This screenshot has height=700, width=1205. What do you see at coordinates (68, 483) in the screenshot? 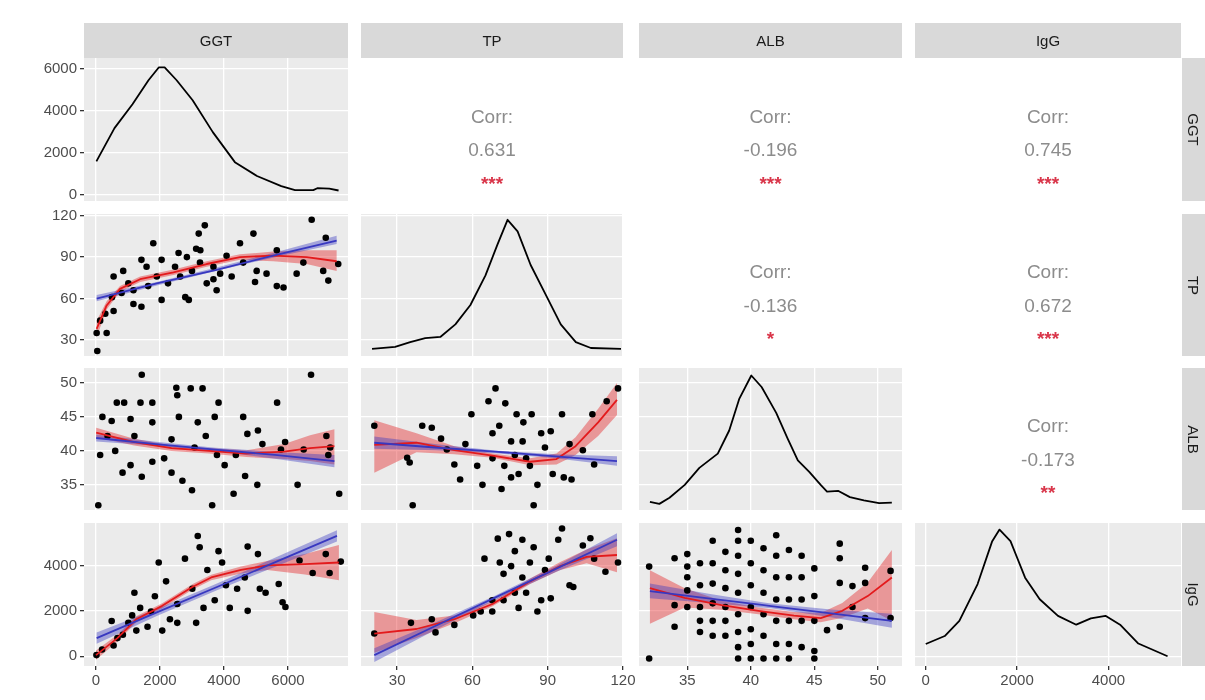
I see `y-tick-label: 35` at bounding box center [68, 483].